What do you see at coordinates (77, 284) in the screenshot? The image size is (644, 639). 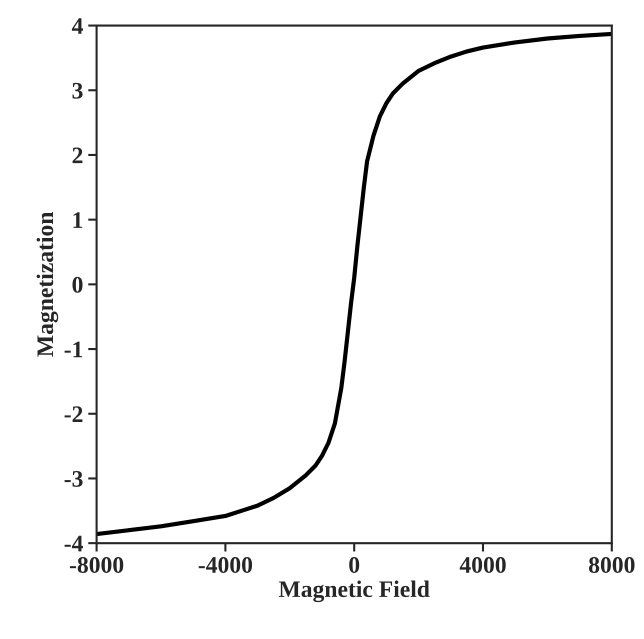 I see `y-tick-label: 0` at bounding box center [77, 284].